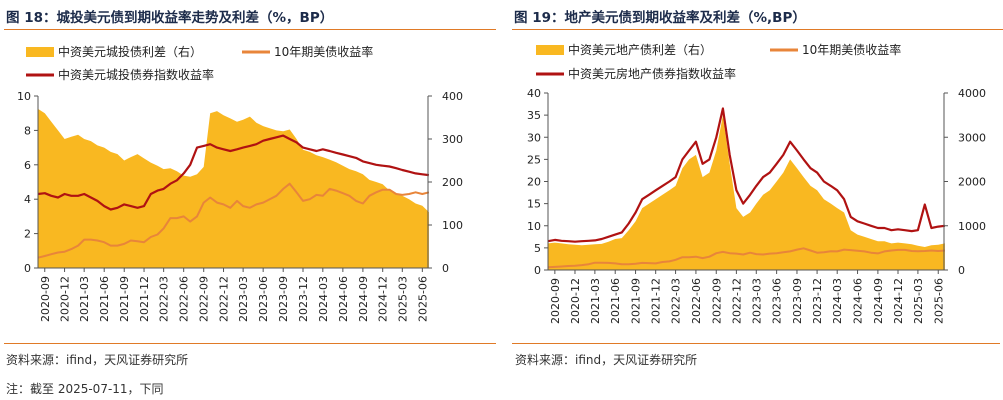 The image size is (1003, 400). I want to click on legend-item: 中资美元城投债券指数收益率, so click(120, 74).